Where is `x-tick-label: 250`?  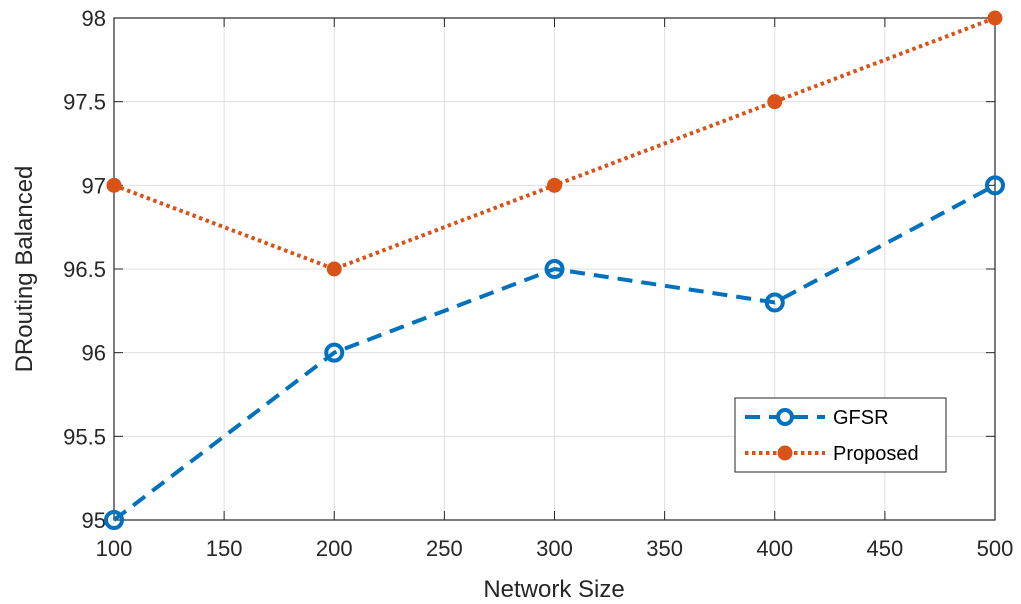 x-tick-label: 250 is located at coordinates (444, 548).